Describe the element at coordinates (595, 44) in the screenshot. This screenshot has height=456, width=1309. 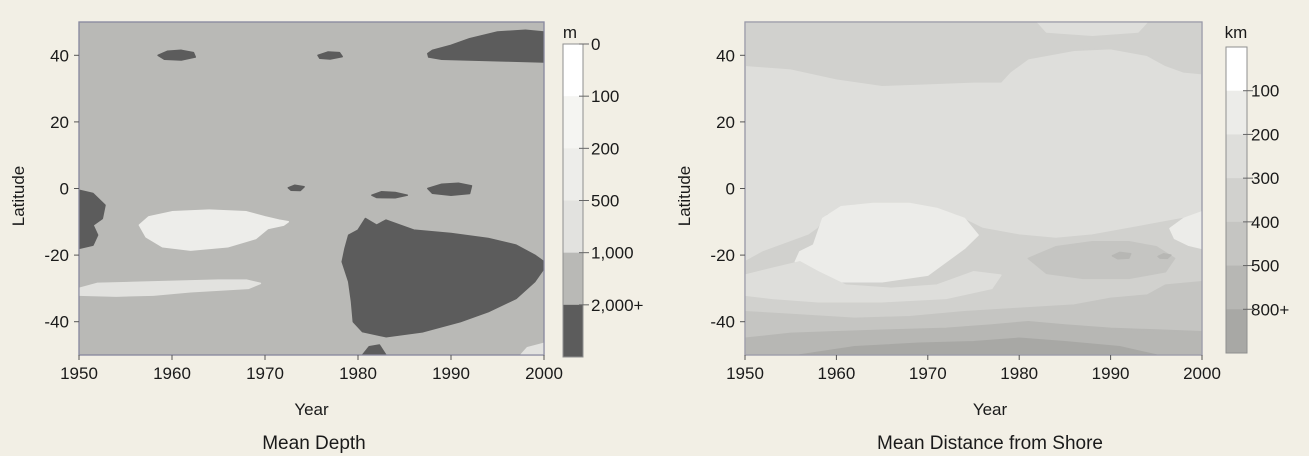
I see `legend-label: 0` at that location.